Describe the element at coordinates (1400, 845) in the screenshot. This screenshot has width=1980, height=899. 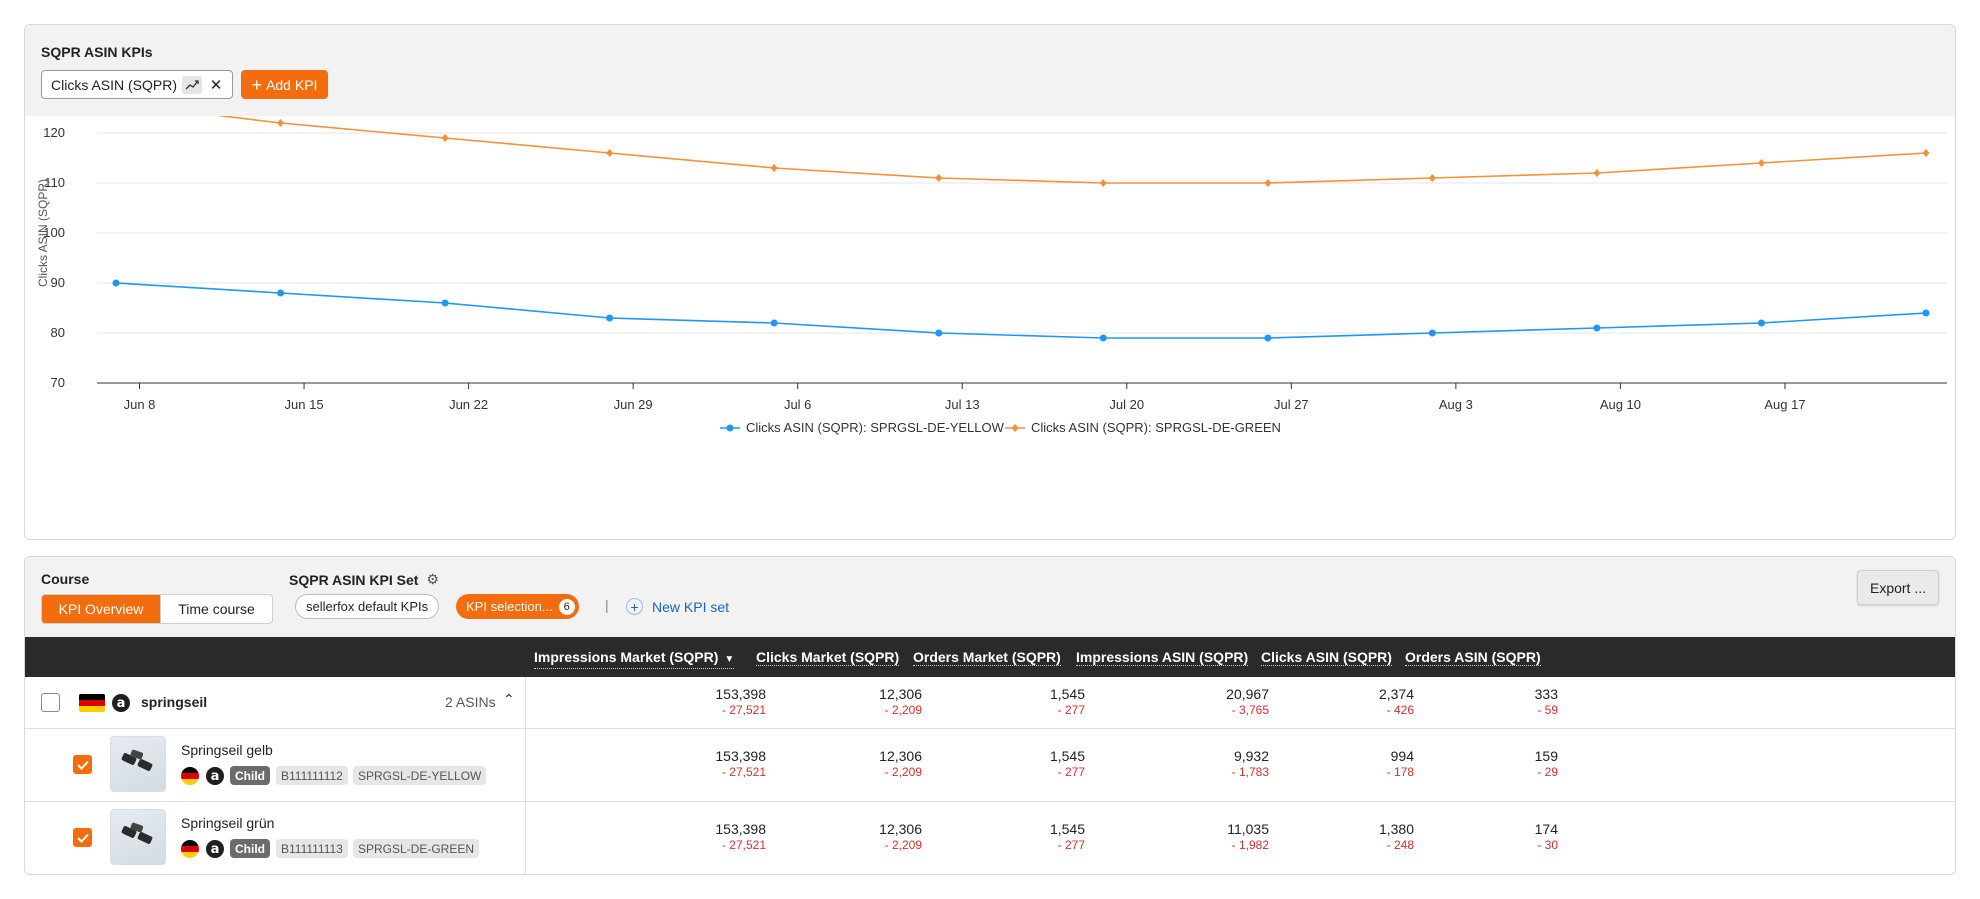
I see `cell-delta: - 248` at that location.